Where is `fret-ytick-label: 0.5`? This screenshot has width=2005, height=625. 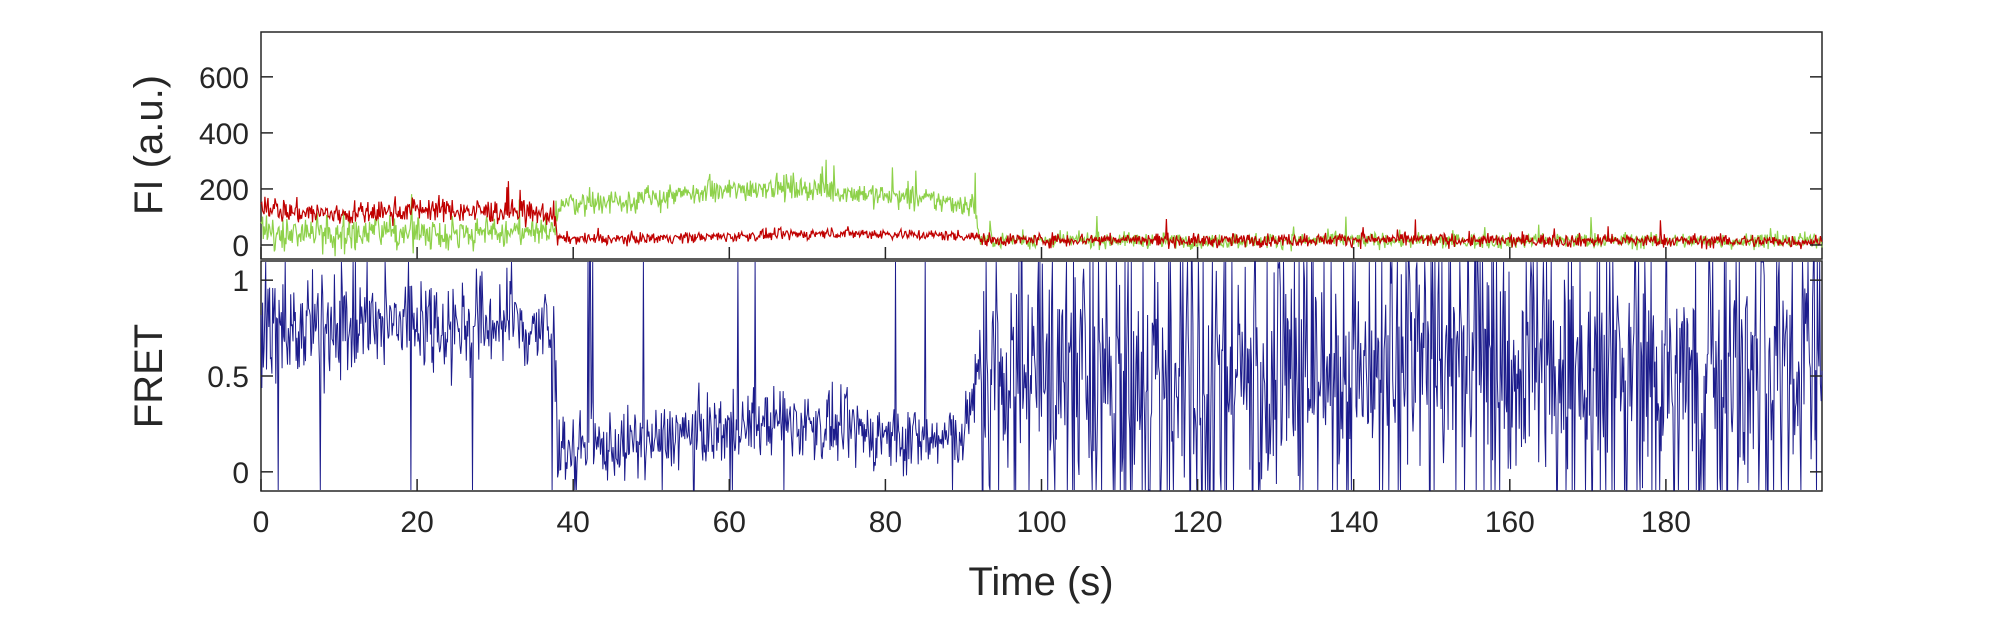
fret-ytick-label: 0.5 is located at coordinates (228, 377).